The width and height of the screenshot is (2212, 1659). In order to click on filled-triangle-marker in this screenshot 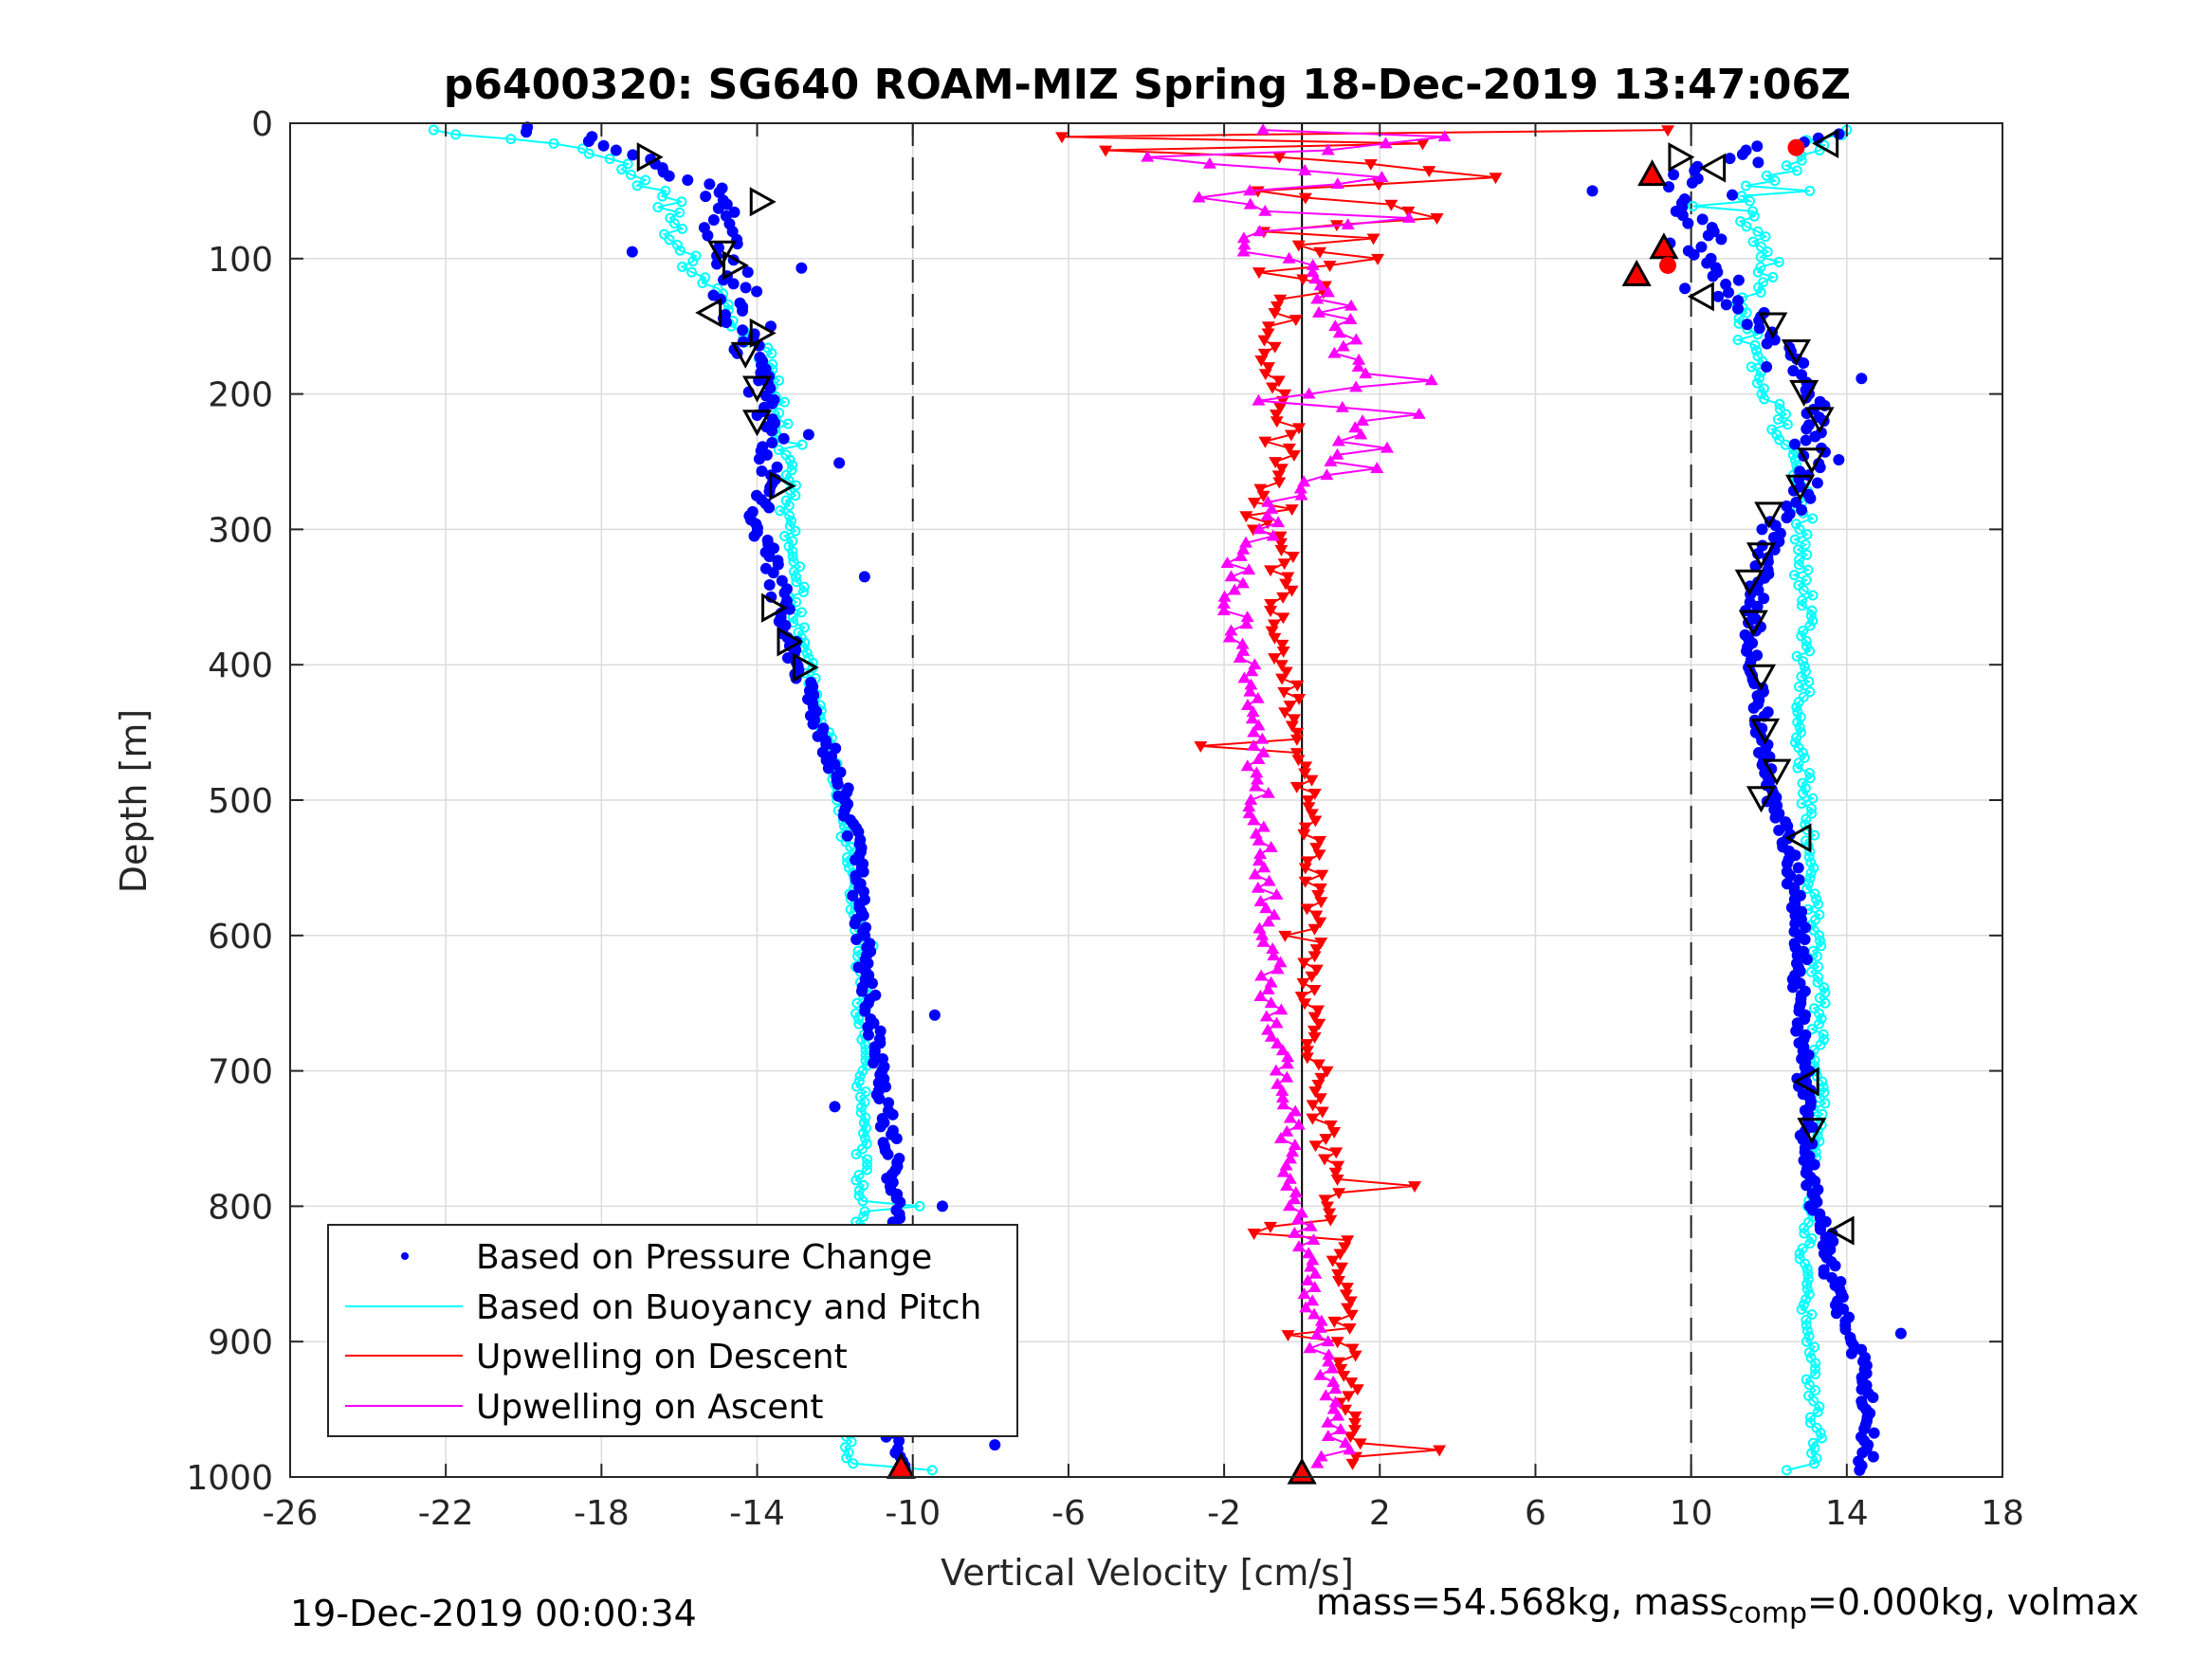, I will do `click(1664, 246)`.